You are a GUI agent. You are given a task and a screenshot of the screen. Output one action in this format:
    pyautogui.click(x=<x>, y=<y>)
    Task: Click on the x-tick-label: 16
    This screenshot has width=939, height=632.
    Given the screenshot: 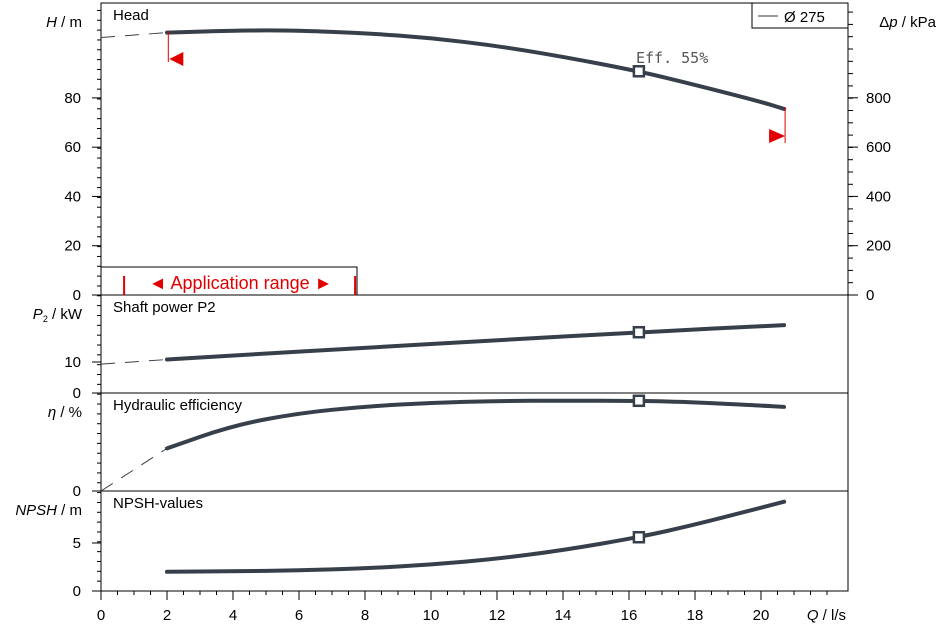 What is the action you would take?
    pyautogui.click(x=629, y=615)
    